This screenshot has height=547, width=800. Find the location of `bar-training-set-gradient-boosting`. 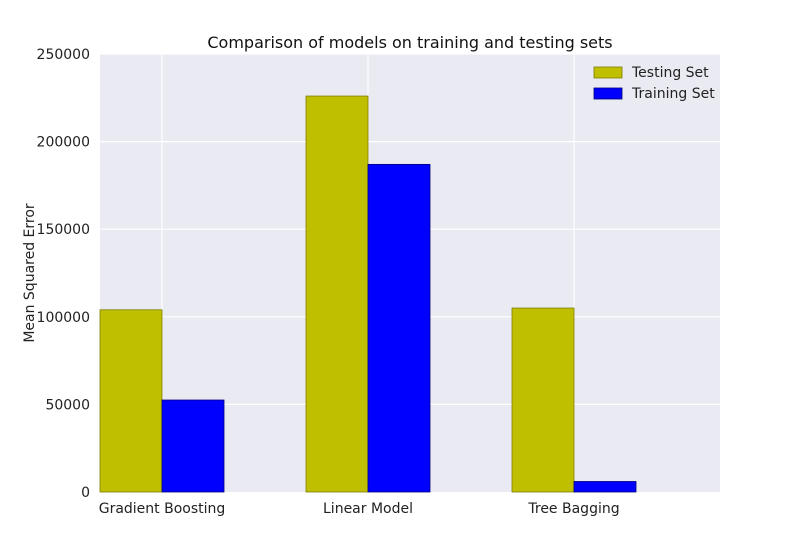

bar-training-set-gradient-boosting is located at coordinates (193, 446).